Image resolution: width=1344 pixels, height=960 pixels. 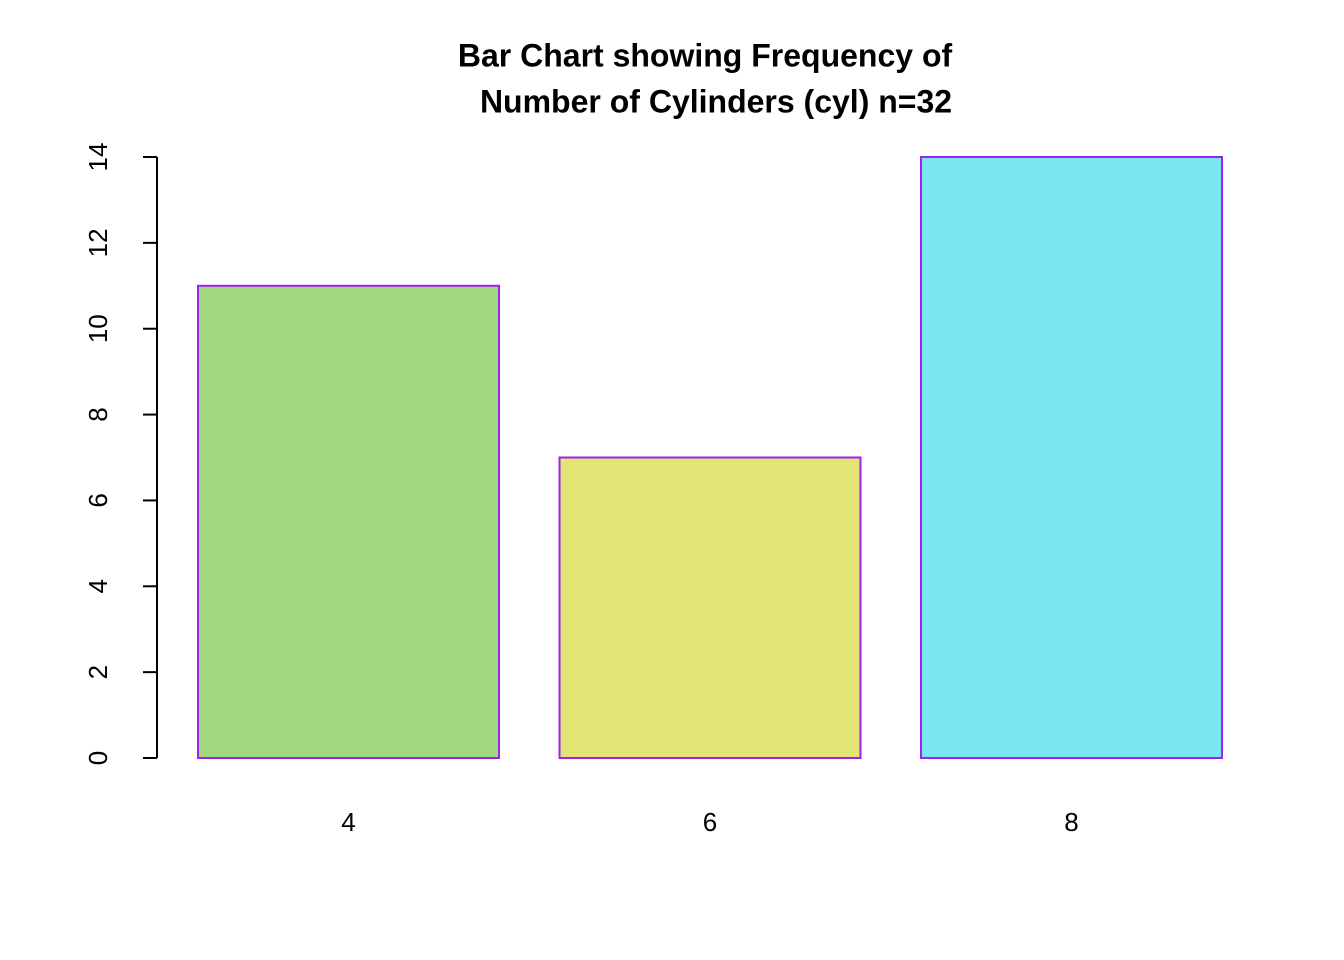 What do you see at coordinates (348, 822) in the screenshot?
I see `x-tick-label: 4` at bounding box center [348, 822].